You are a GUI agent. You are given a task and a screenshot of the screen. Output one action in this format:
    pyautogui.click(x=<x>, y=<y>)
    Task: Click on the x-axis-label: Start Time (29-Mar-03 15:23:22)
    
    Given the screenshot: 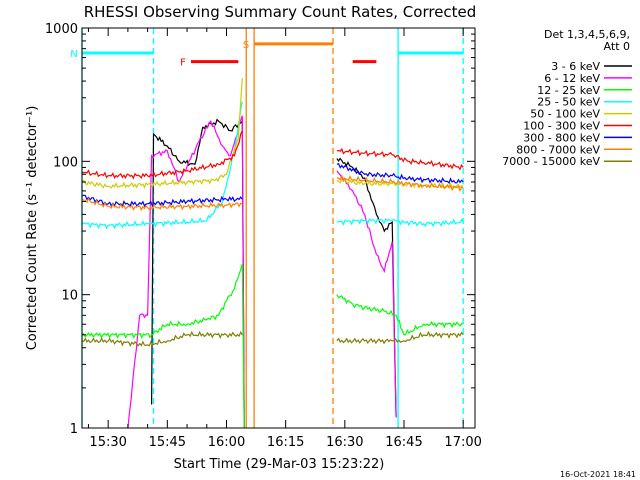 What is the action you would take?
    pyautogui.click(x=279, y=464)
    